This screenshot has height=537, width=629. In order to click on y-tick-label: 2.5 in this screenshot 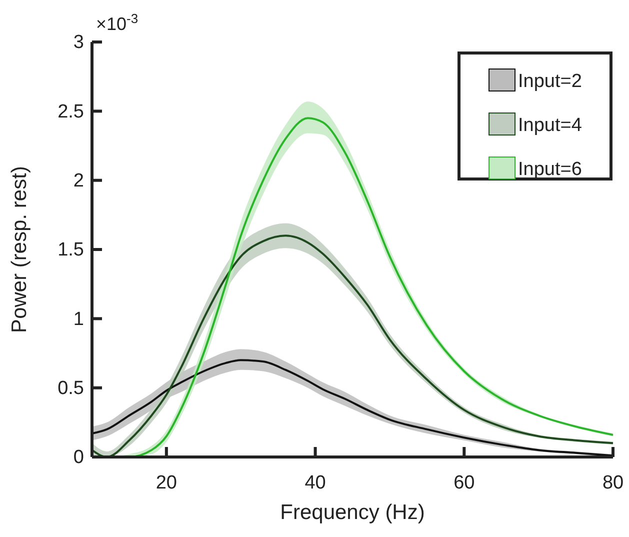, I will do `click(71, 111)`.